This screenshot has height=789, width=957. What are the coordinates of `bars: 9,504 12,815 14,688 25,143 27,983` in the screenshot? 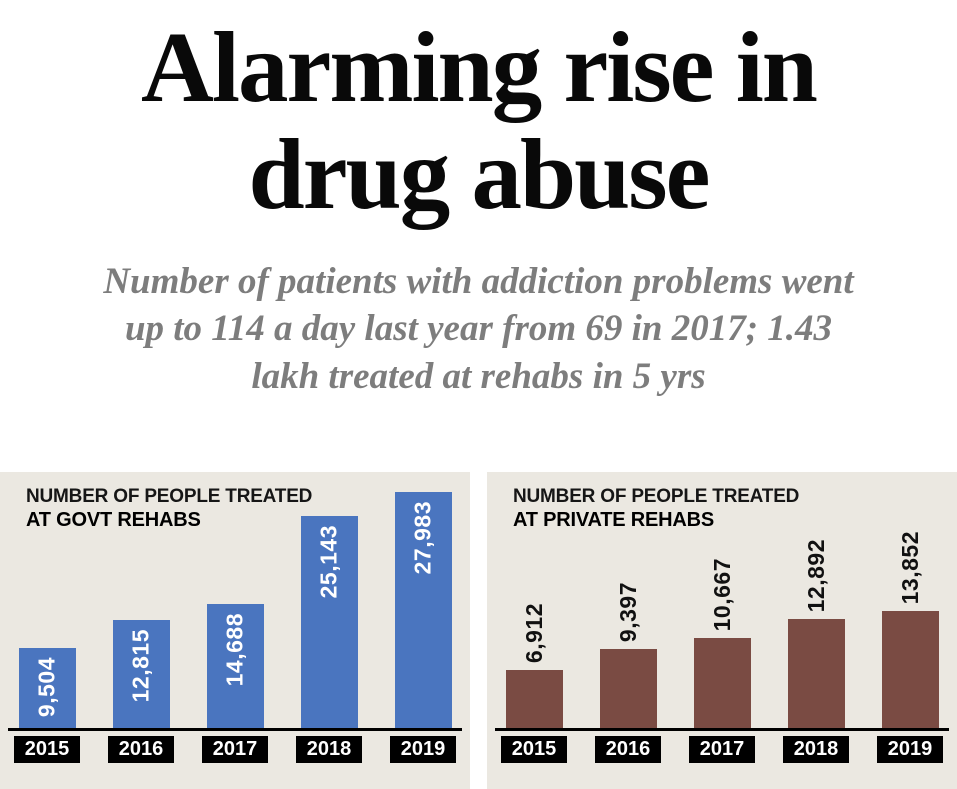 It's located at (235, 610).